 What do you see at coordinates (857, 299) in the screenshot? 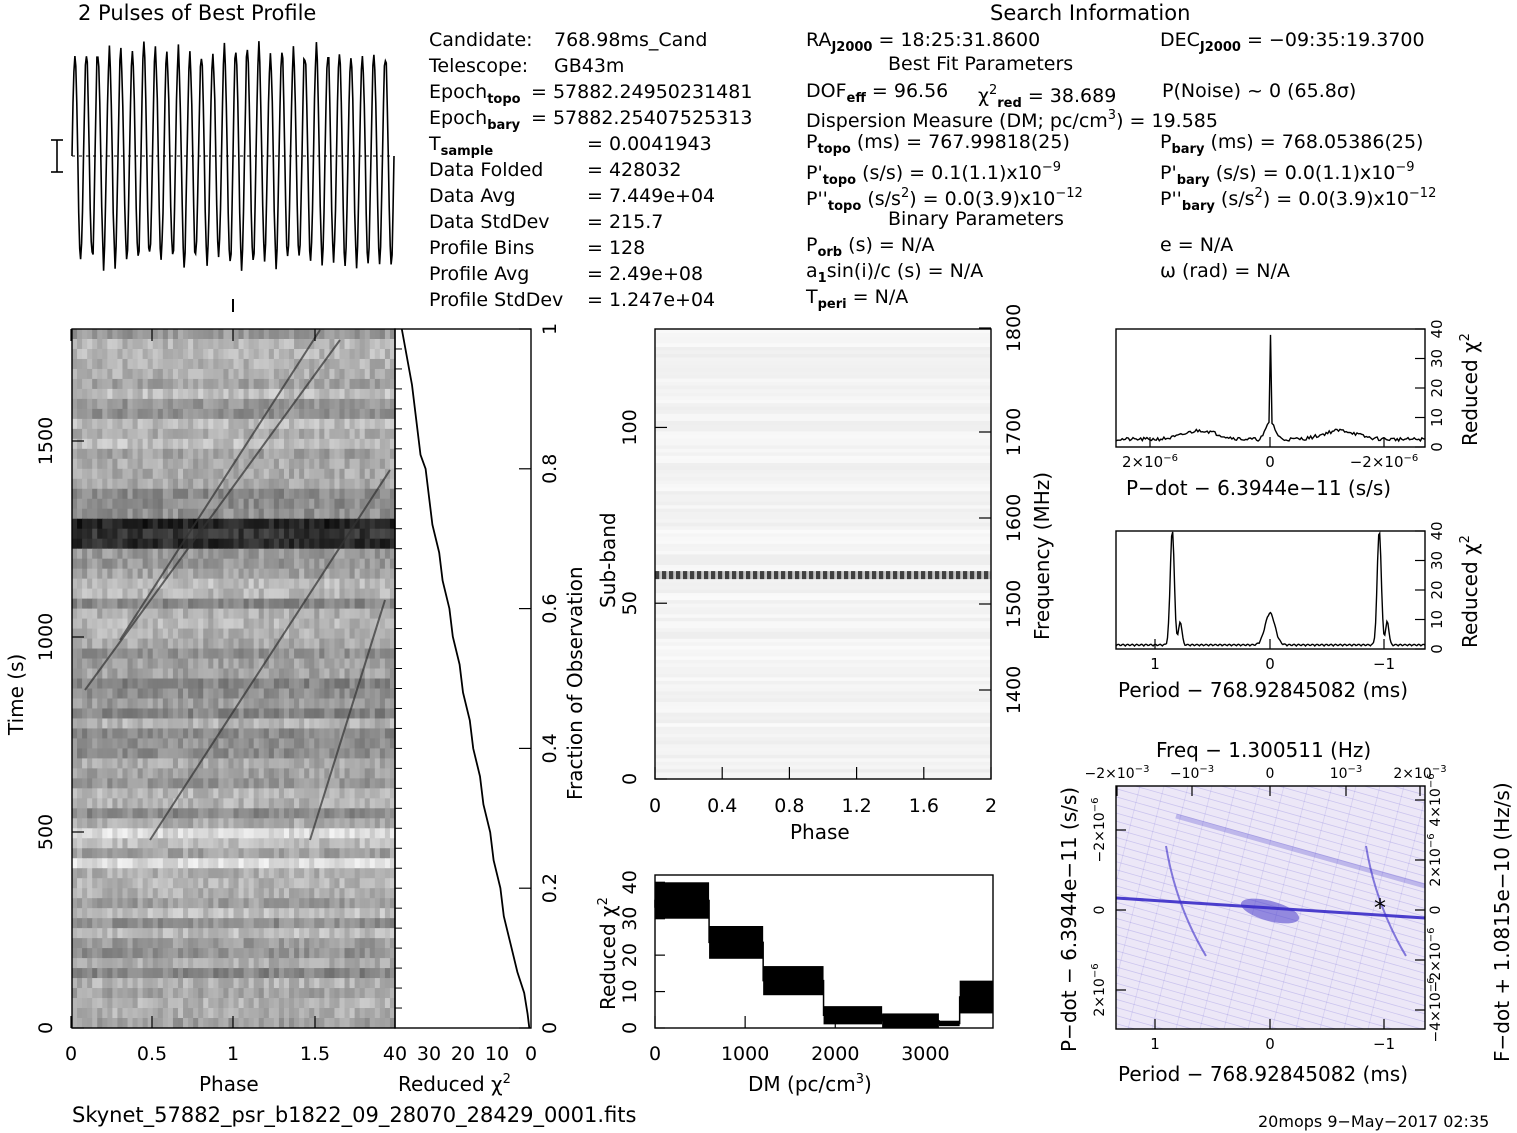
I see `tperi-line: Tperi = N/A` at bounding box center [857, 299].